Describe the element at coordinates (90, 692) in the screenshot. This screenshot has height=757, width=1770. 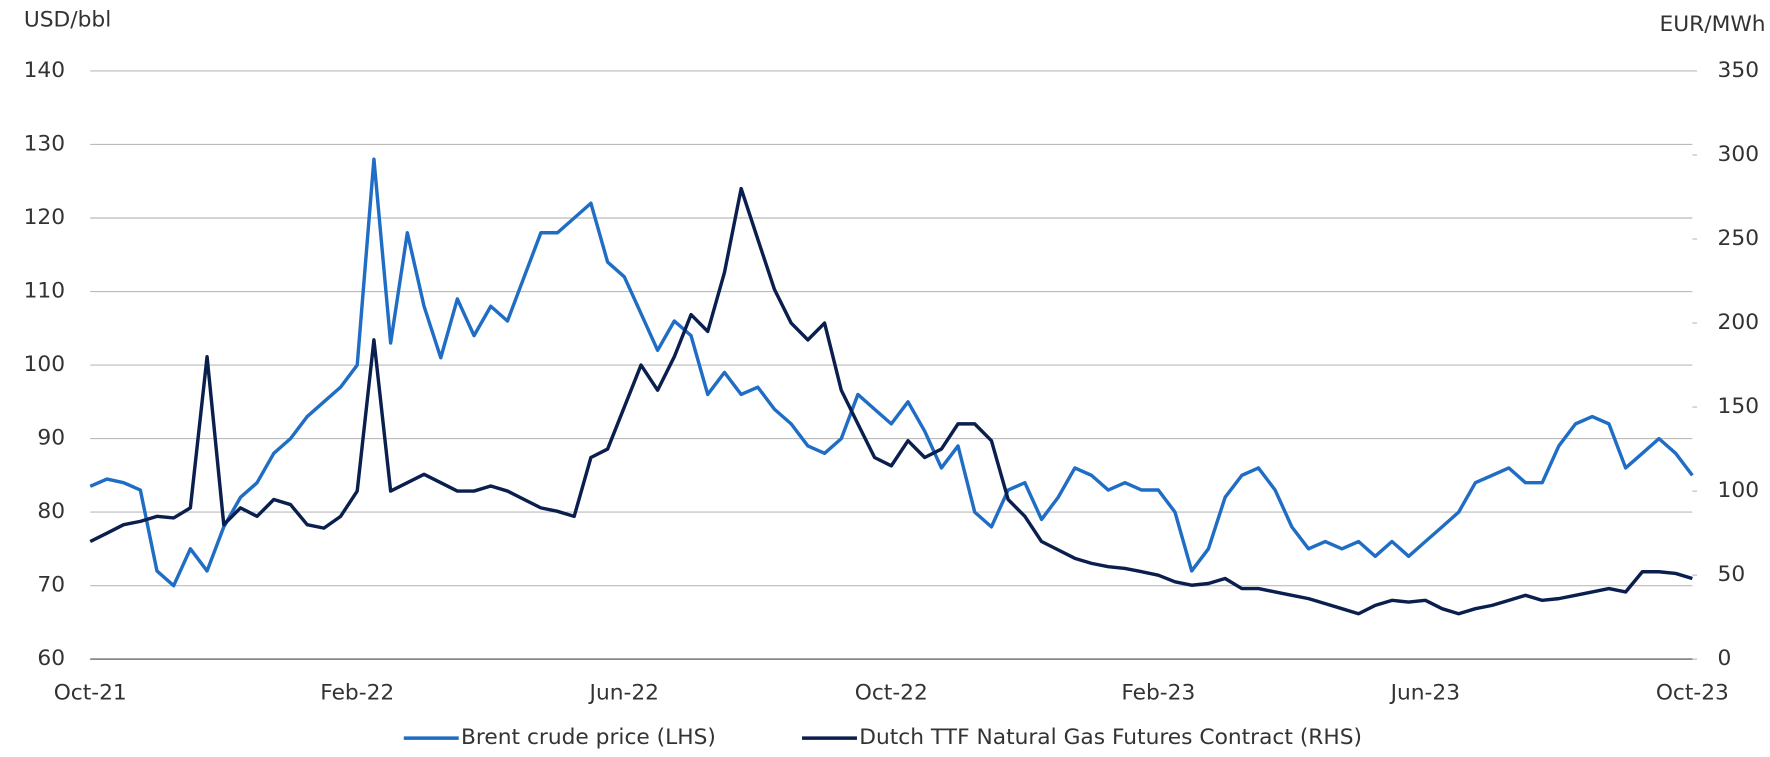
I see `x-tick-label: Oct-21` at that location.